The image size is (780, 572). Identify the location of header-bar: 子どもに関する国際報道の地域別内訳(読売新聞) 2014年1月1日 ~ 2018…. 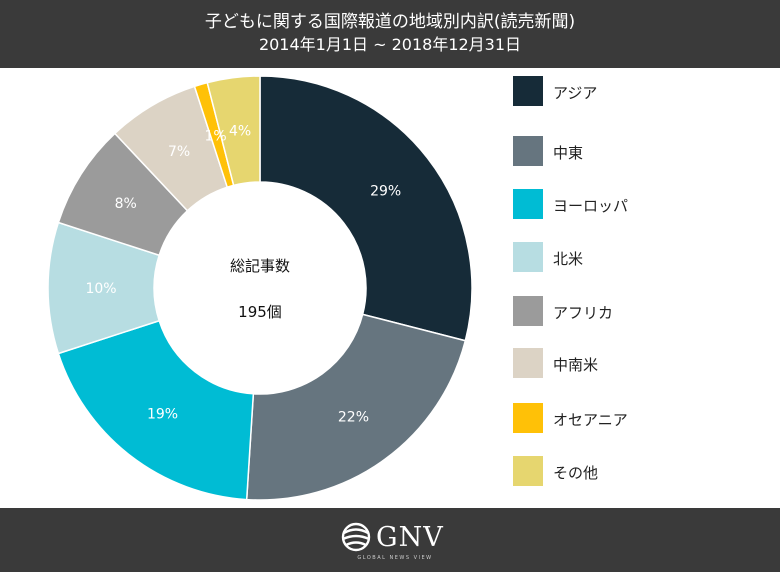
(390, 34).